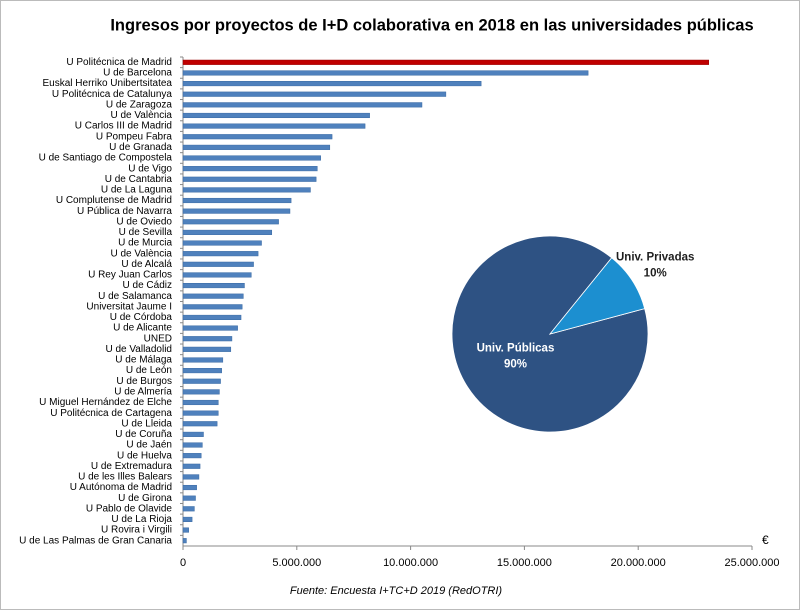  What do you see at coordinates (145, 498) in the screenshot?
I see `y-tick-label: U de Girona` at bounding box center [145, 498].